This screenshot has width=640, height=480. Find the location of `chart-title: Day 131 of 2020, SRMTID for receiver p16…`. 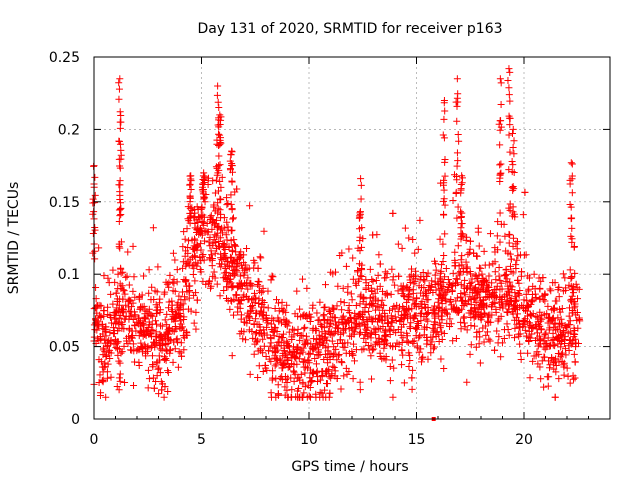

chart-title: Day 131 of 2020, SRMTID for receiver p16… is located at coordinates (349, 29).